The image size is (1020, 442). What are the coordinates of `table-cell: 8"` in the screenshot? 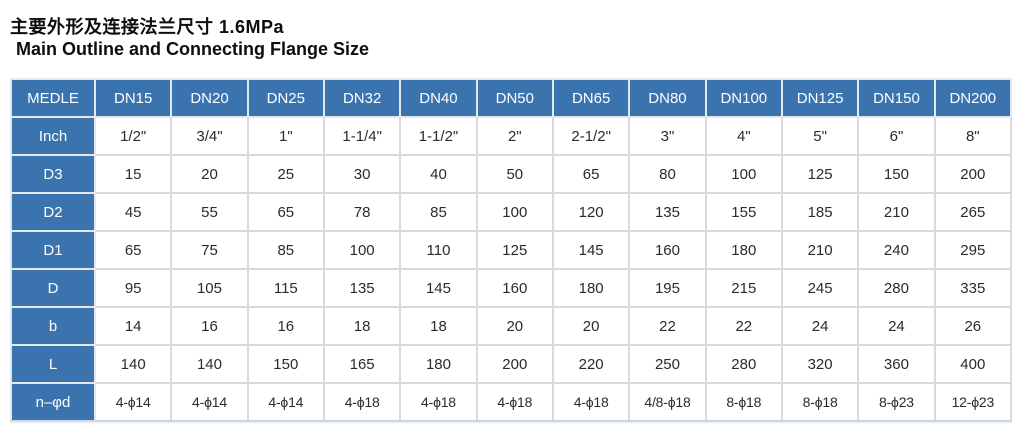 It's located at (973, 136).